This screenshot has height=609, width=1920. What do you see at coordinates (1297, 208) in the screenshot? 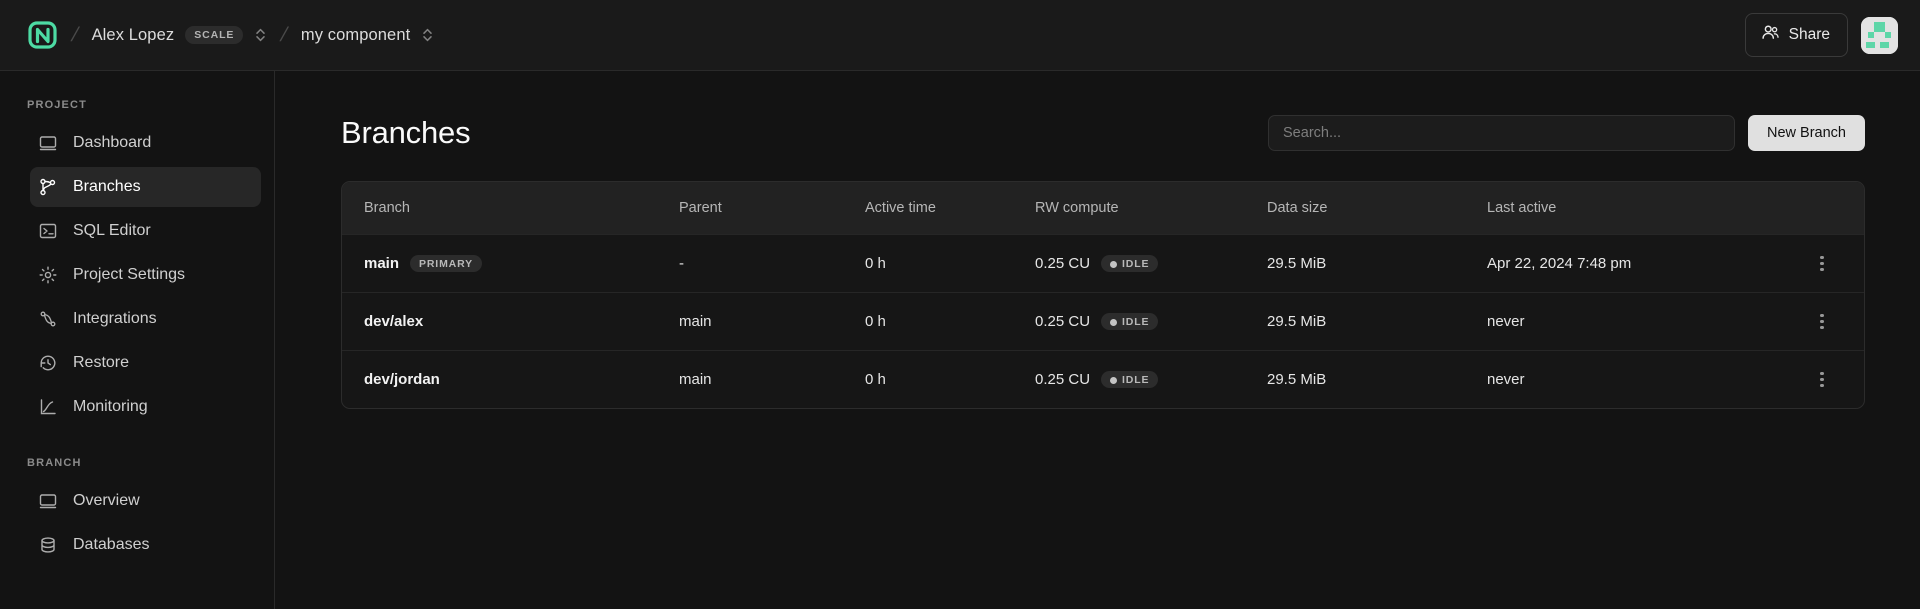
I see `column-header-data-size: Data size` at bounding box center [1297, 208].